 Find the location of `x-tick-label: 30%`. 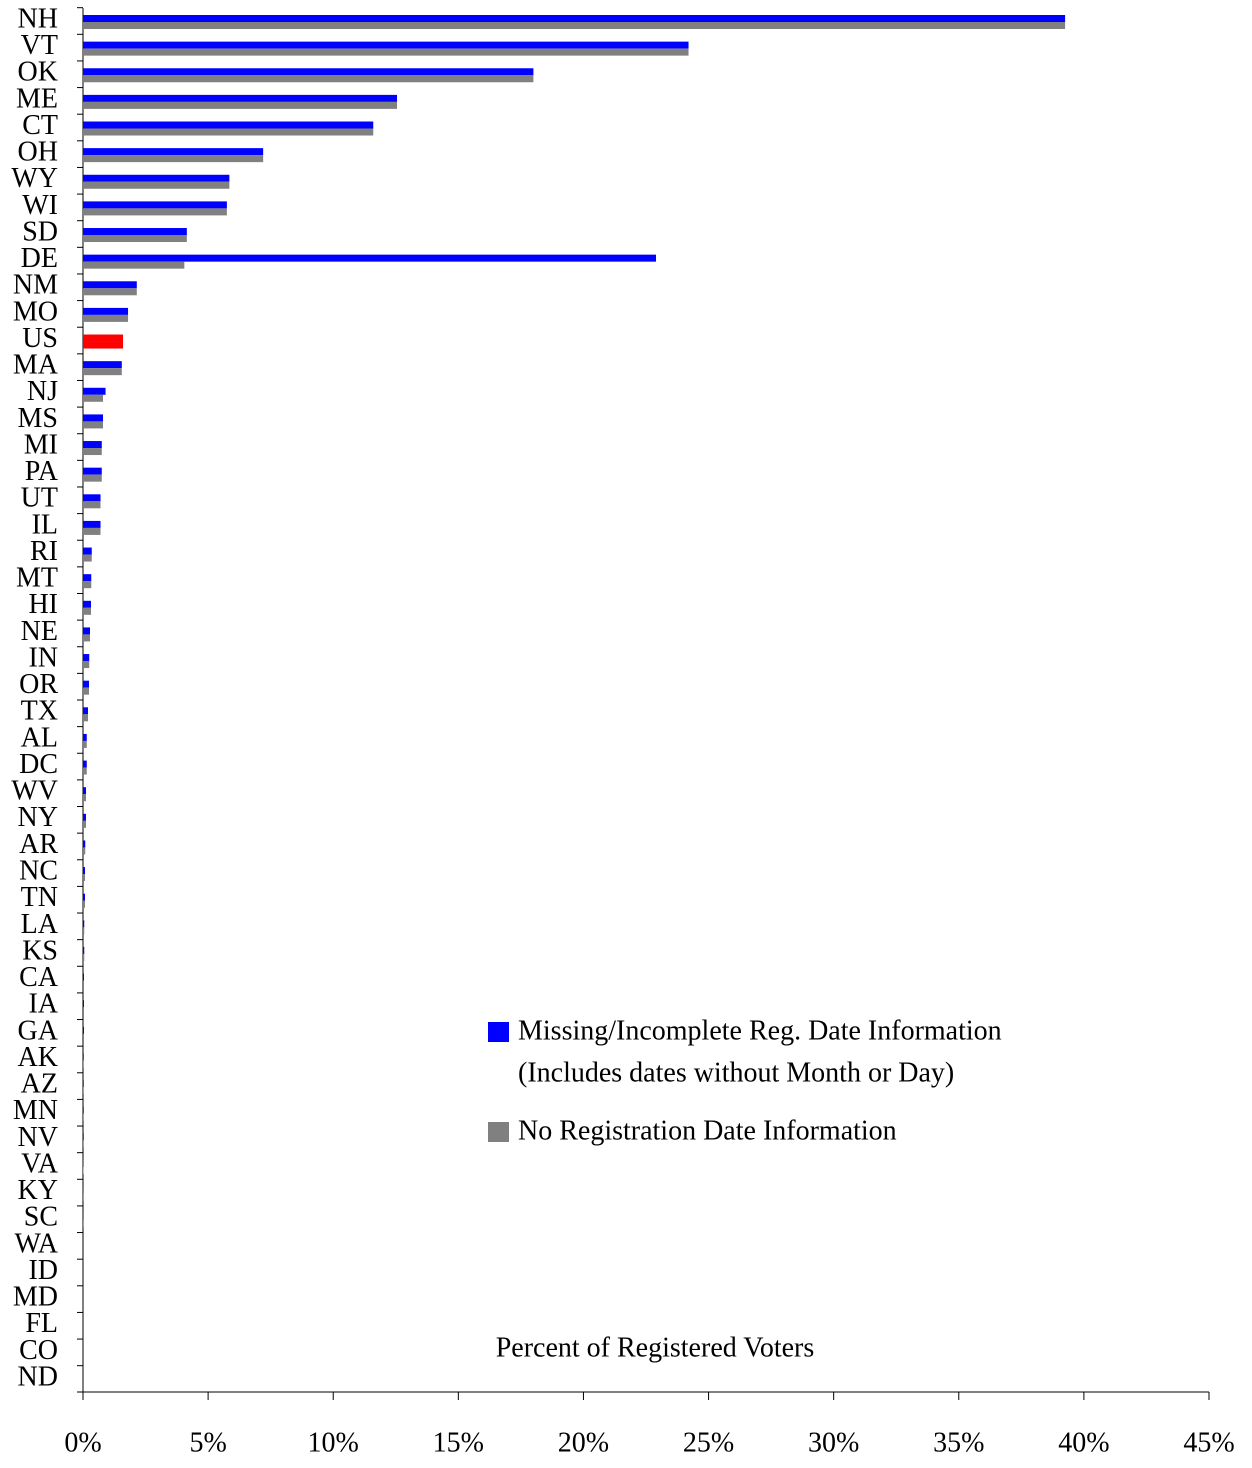

x-tick-label: 30% is located at coordinates (833, 1442).